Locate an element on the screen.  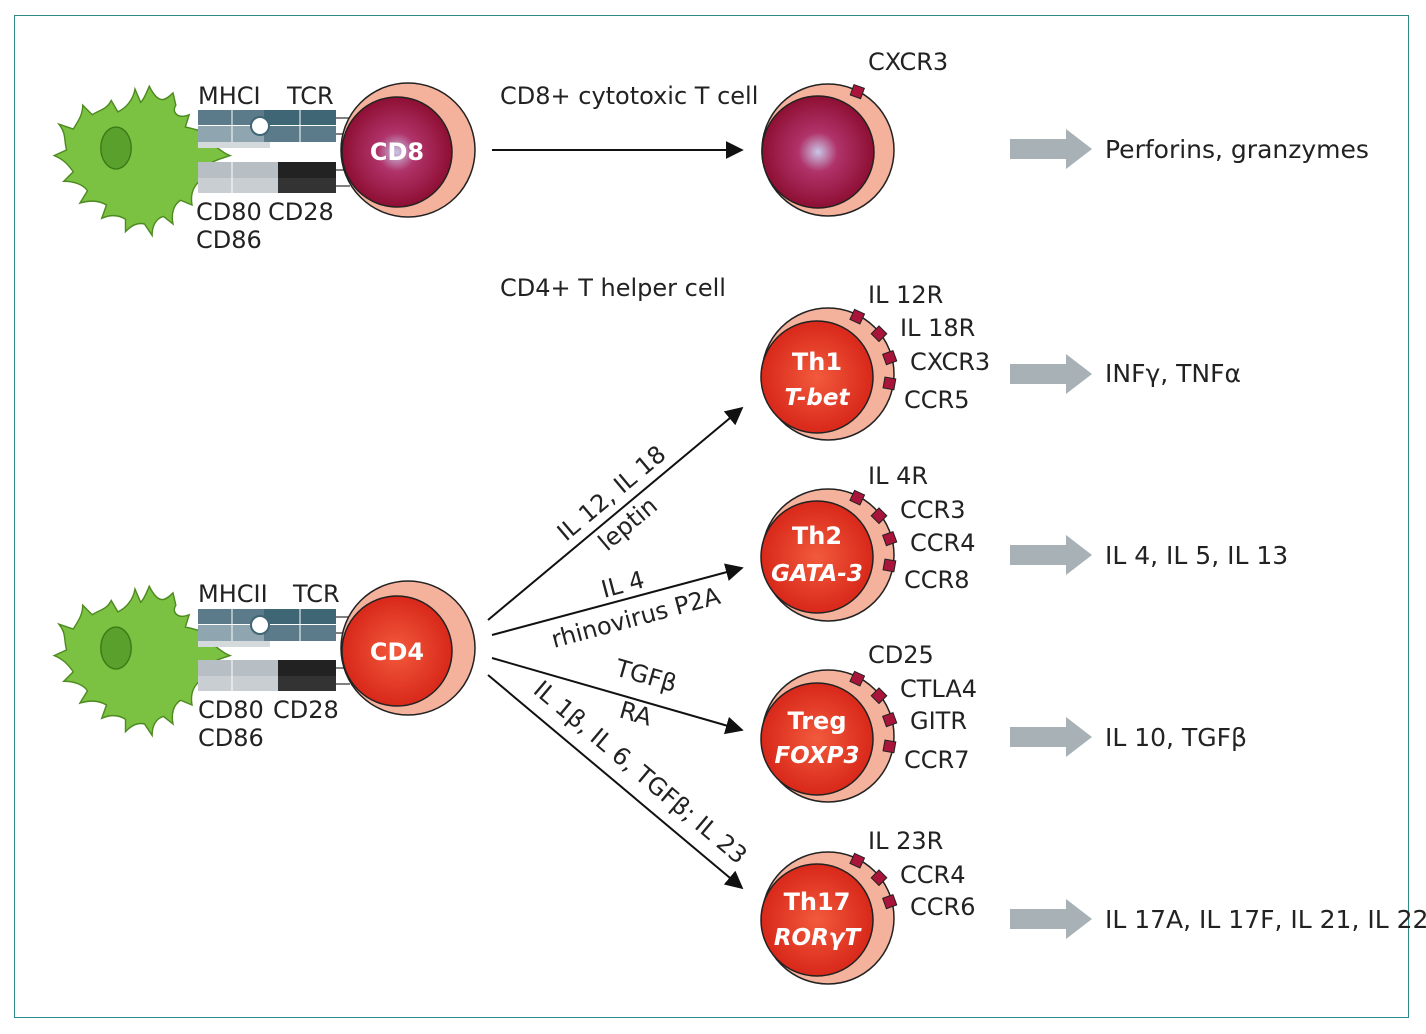
treg-cell: Treg FOXP3 CD25 CTLA4 GITR CCR7 is located at coordinates (868, 722).